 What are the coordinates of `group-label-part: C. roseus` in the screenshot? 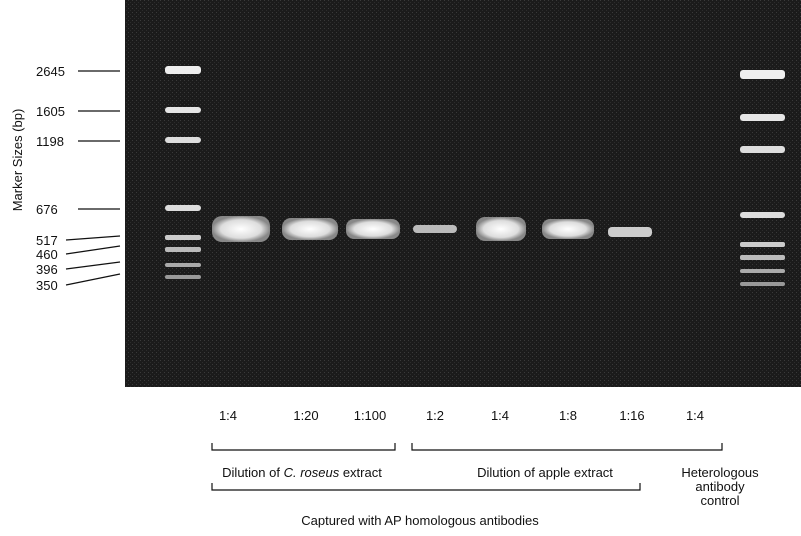 It's located at (312, 472).